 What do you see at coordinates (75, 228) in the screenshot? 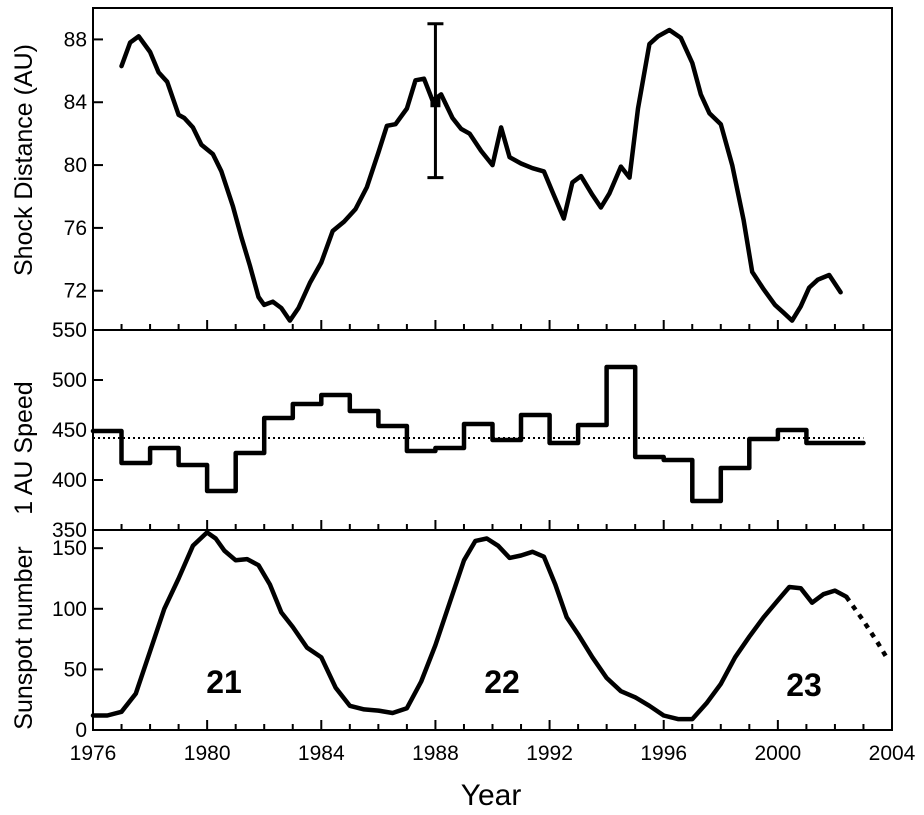
I see `panel-0-ytick-label: 76` at bounding box center [75, 228].